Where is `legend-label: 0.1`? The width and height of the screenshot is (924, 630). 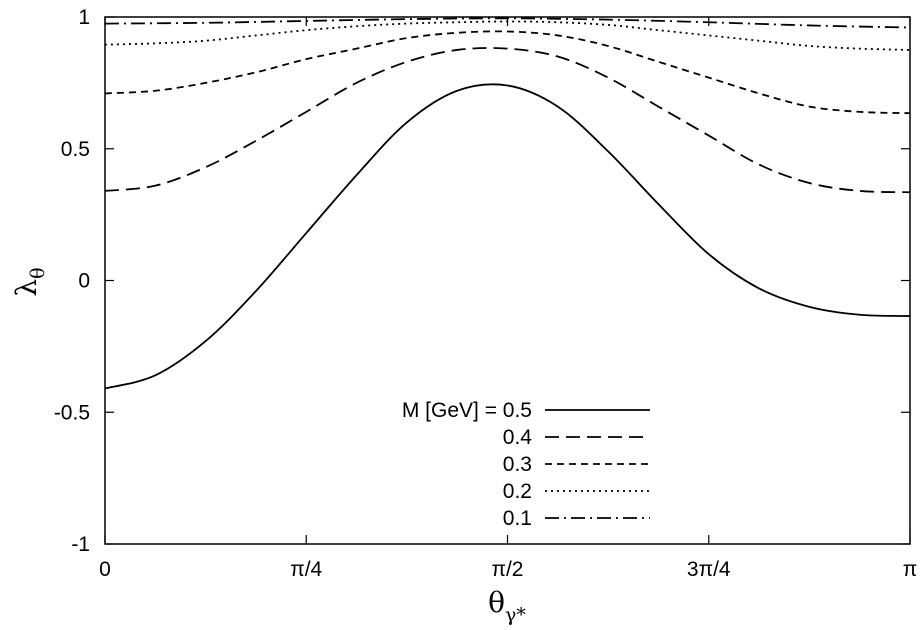 legend-label: 0.1 is located at coordinates (517, 518).